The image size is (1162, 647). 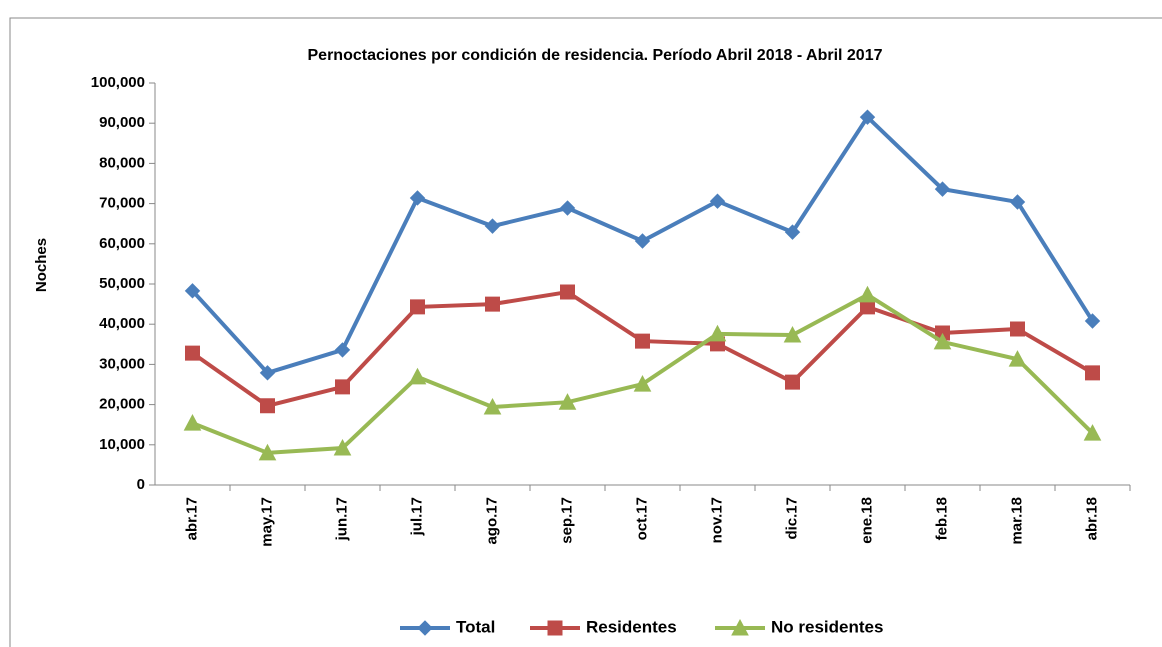 I want to click on x-tick-label: abr.18, so click(x=1091, y=518).